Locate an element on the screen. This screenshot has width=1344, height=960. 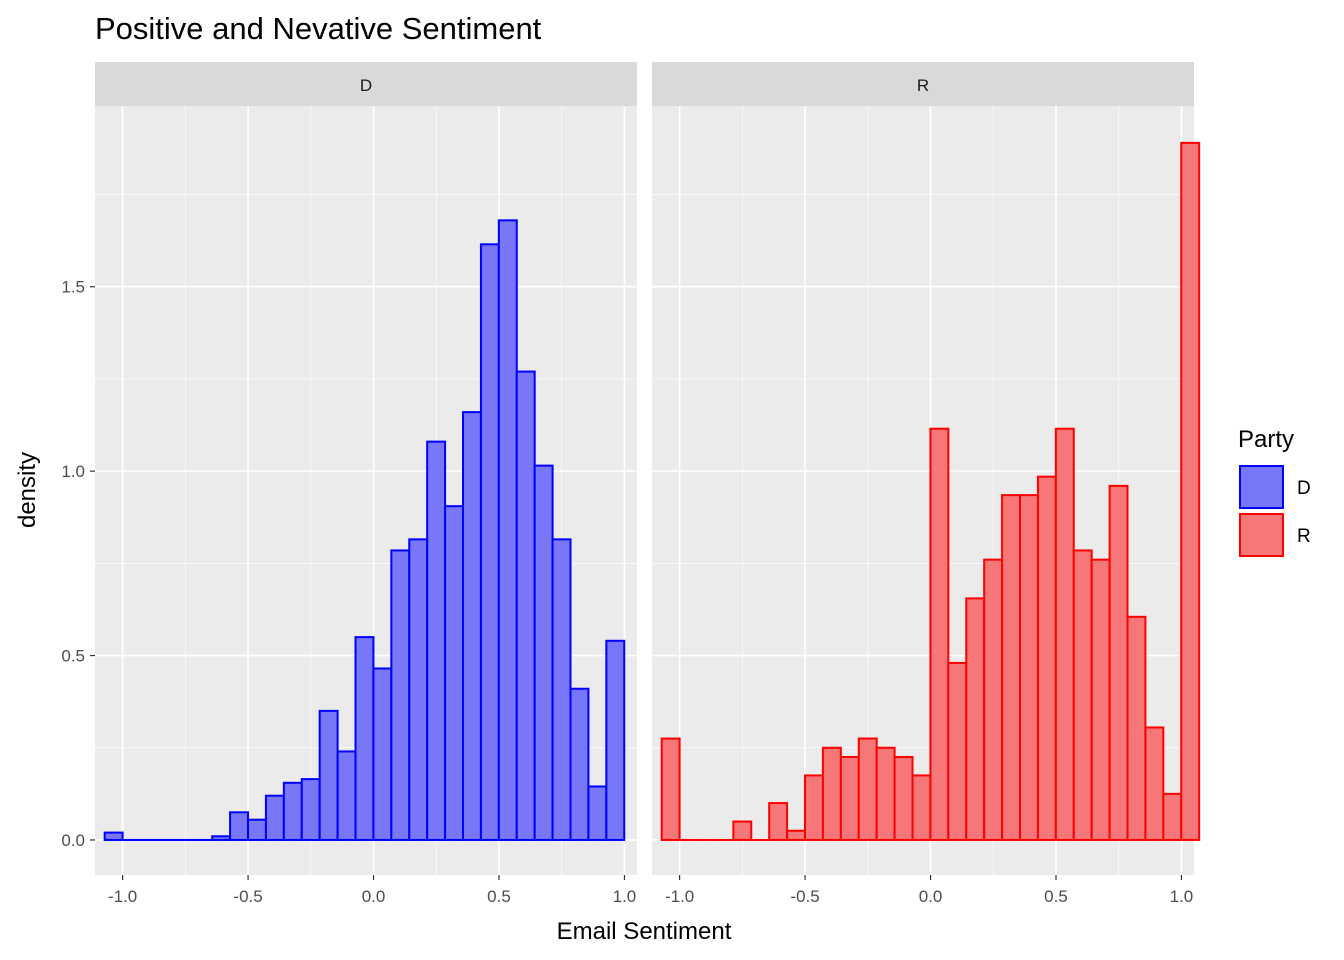
facet-strip-label: D is located at coordinates (366, 85).